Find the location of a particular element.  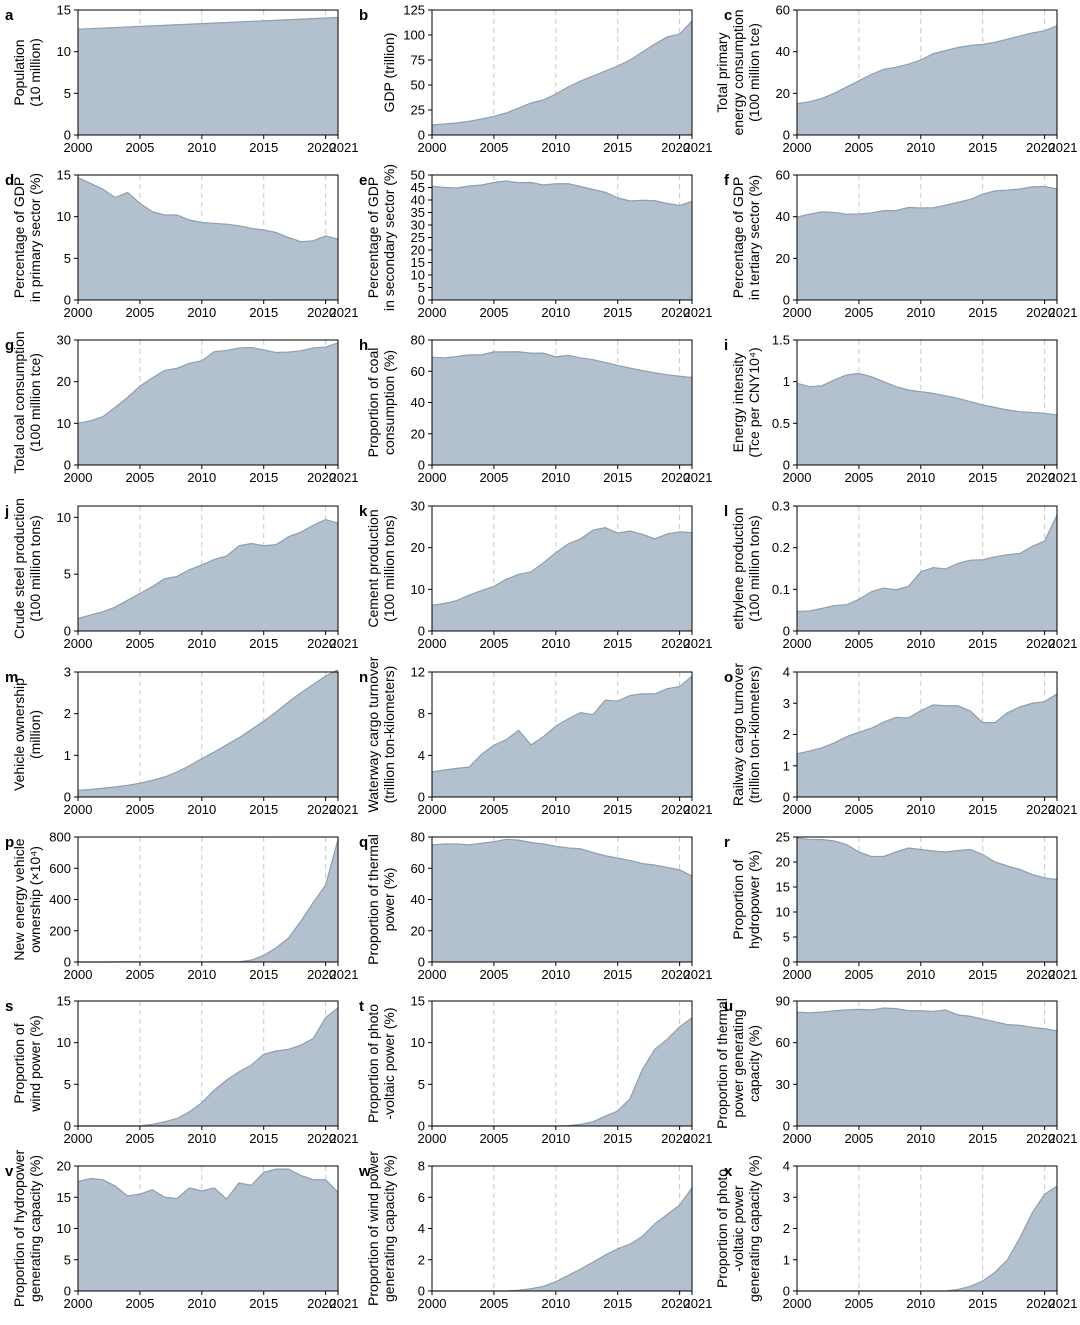

y-tick-label: 10 is located at coordinates (64, 1228).